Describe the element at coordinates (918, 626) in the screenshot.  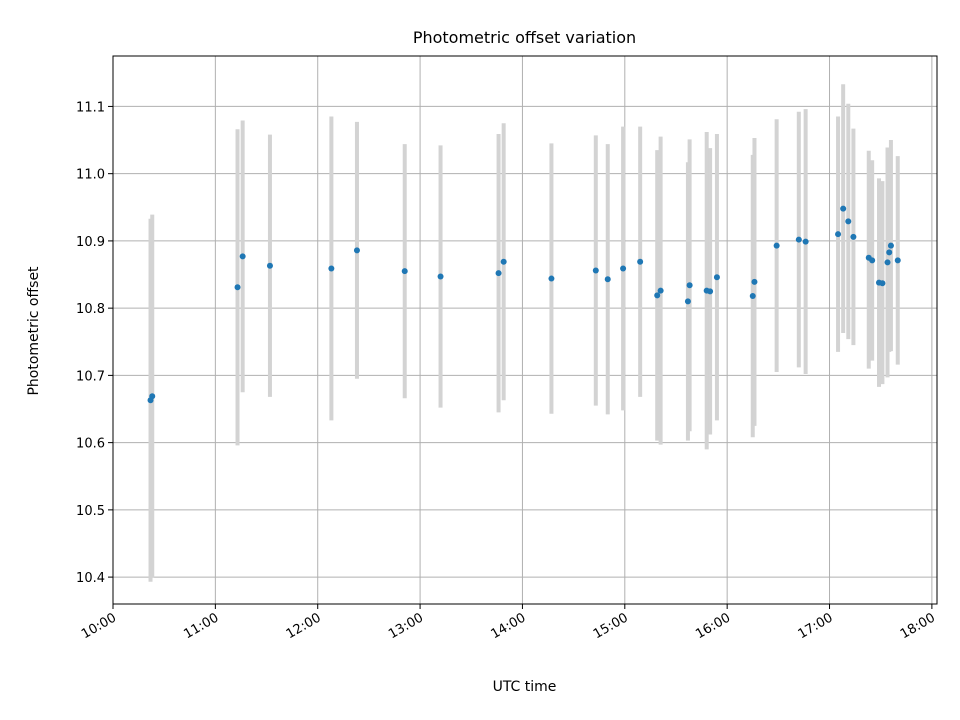
I see `x-tick-label: 18:00` at that location.